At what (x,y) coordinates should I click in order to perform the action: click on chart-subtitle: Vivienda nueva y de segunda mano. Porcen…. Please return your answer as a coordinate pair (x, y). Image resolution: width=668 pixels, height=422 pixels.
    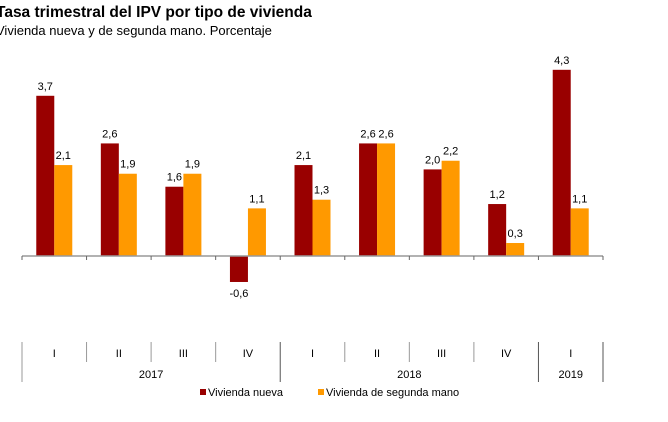
    Looking at the image, I should click on (136, 30).